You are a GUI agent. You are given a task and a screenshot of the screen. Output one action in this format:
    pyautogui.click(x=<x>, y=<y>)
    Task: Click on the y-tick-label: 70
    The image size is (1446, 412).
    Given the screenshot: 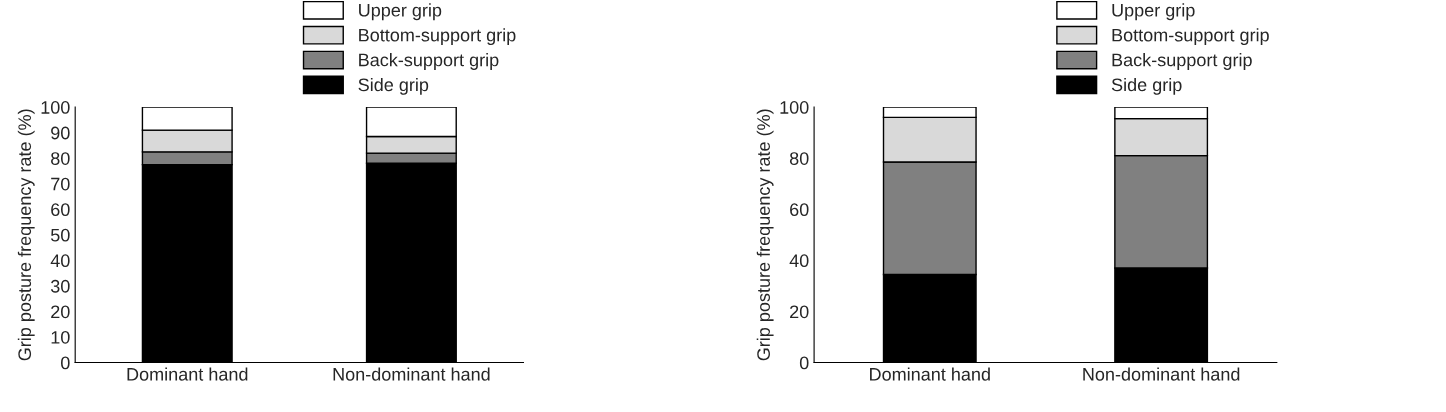 What is the action you would take?
    pyautogui.click(x=60, y=184)
    